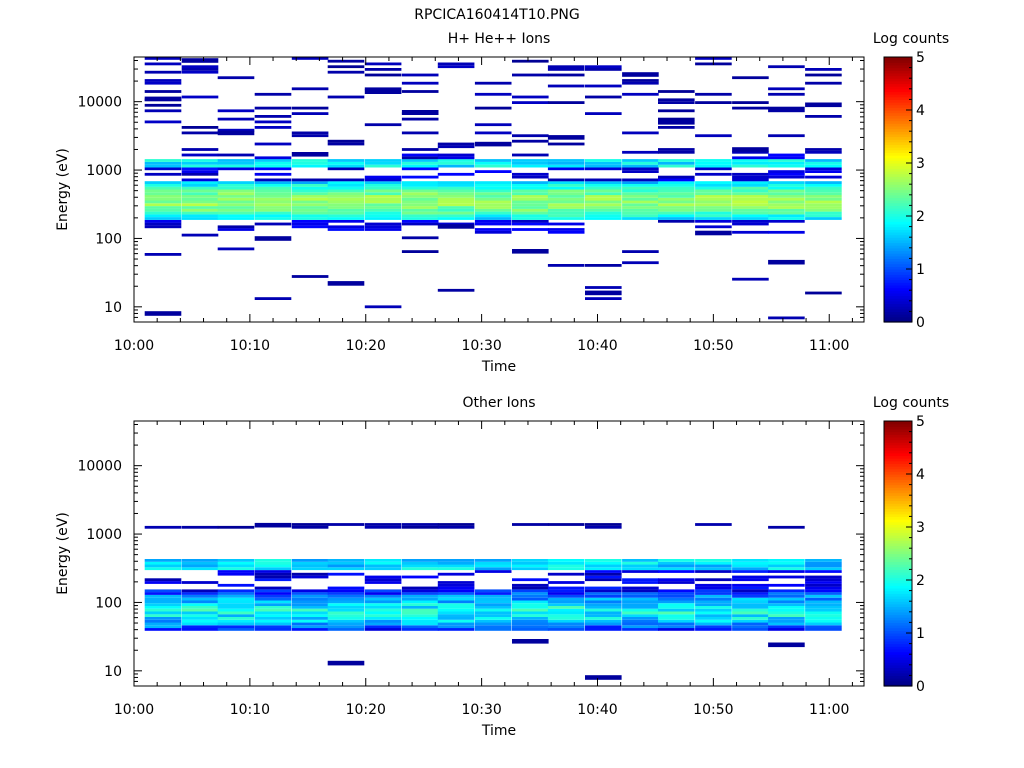 Image resolution: width=1024 pixels, height=768 pixels. Describe the element at coordinates (898, 189) in the screenshot. I see `colorbar-frame` at that location.